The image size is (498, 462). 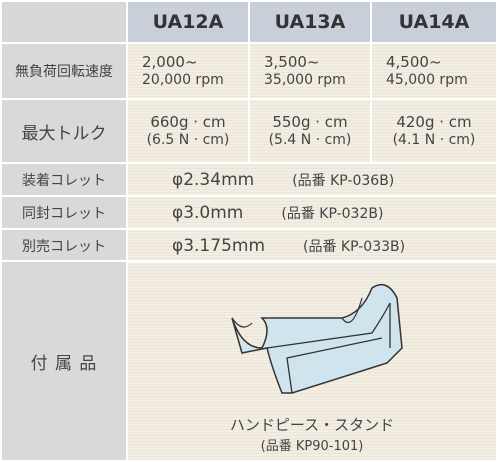 I want to click on spec-cell: 4,500~ 45,000 rpm, so click(x=434, y=71).